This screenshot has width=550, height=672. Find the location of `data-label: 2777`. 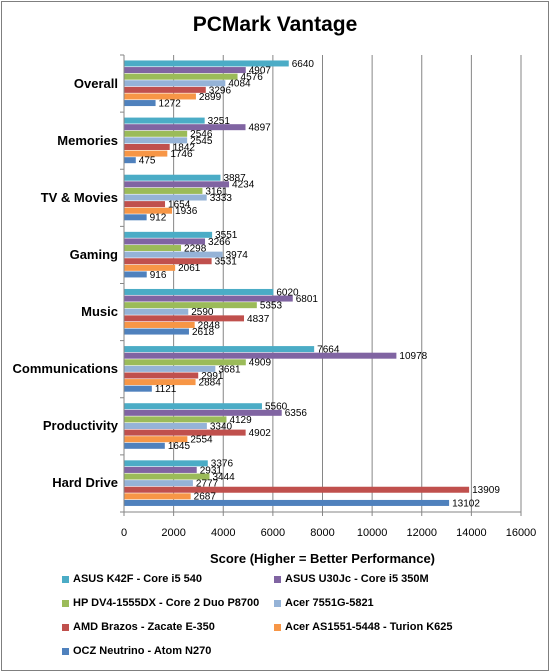

data-label: 2777 is located at coordinates (207, 484).